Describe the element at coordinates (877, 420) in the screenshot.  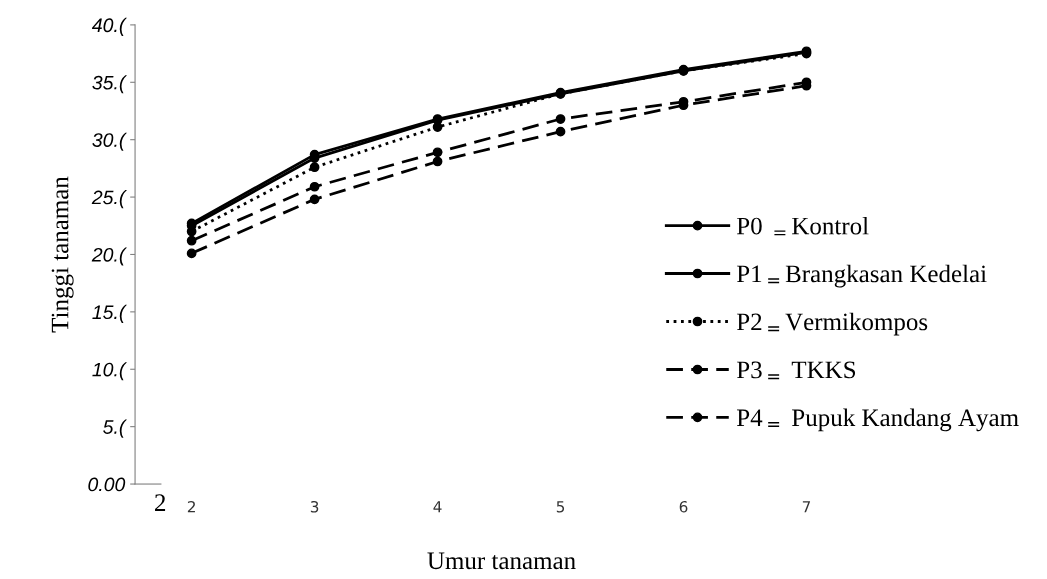
I see `legend-label: P4$_{=}$ Pupuk Kandang Ayam` at that location.